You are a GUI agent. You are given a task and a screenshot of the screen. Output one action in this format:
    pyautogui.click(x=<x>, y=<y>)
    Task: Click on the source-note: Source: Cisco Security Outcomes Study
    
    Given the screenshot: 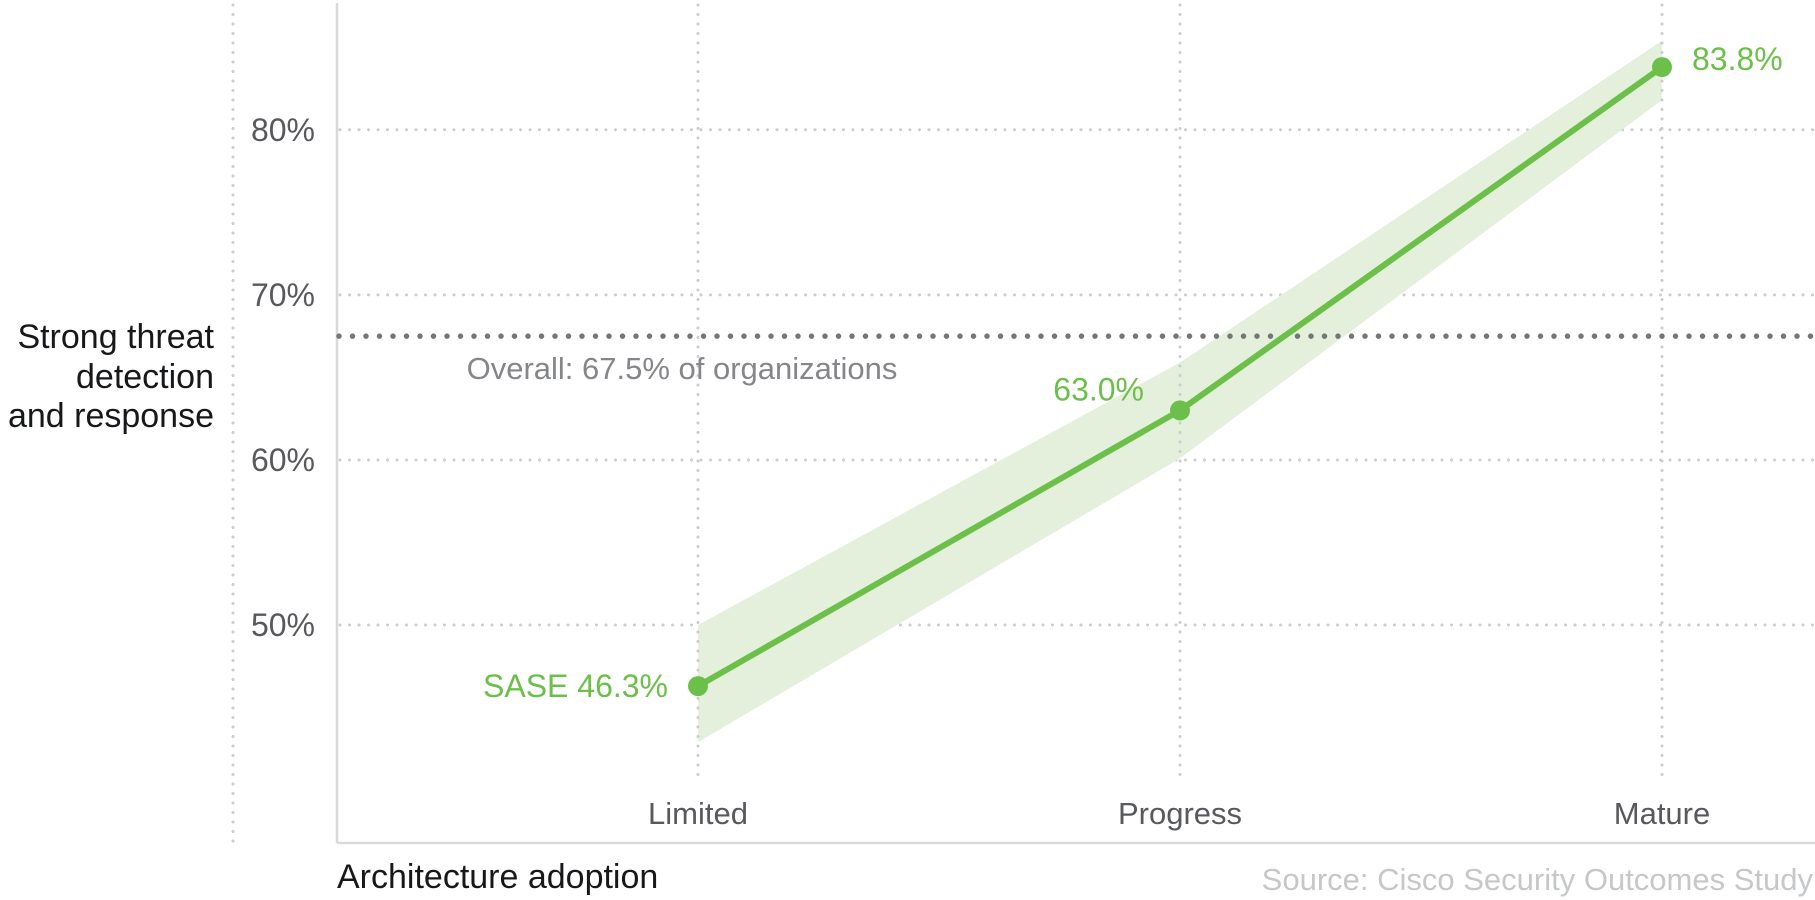 What is the action you would take?
    pyautogui.click(x=1537, y=879)
    